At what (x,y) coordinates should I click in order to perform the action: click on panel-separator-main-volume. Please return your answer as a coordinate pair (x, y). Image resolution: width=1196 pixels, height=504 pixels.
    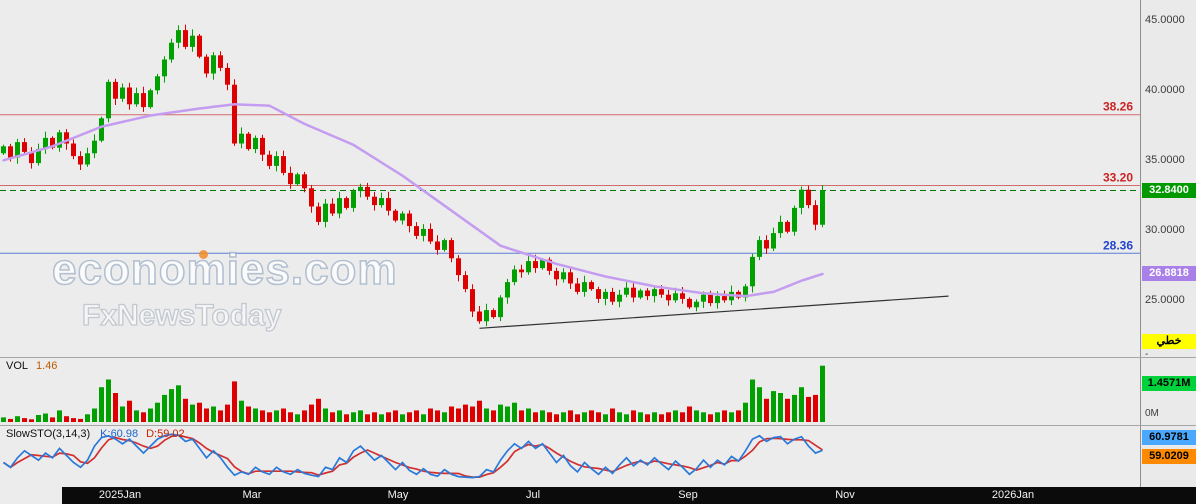
    Looking at the image, I should click on (598, 357).